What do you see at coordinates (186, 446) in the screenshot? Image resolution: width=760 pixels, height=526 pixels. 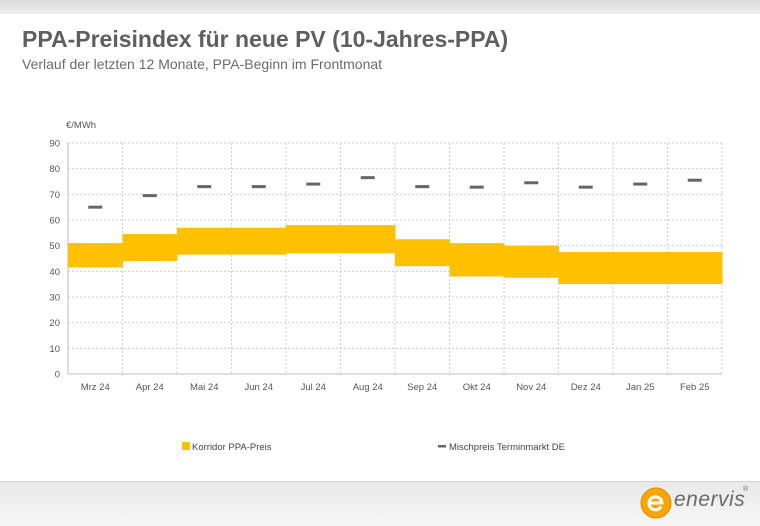 I see `legend-swatch-corridor` at bounding box center [186, 446].